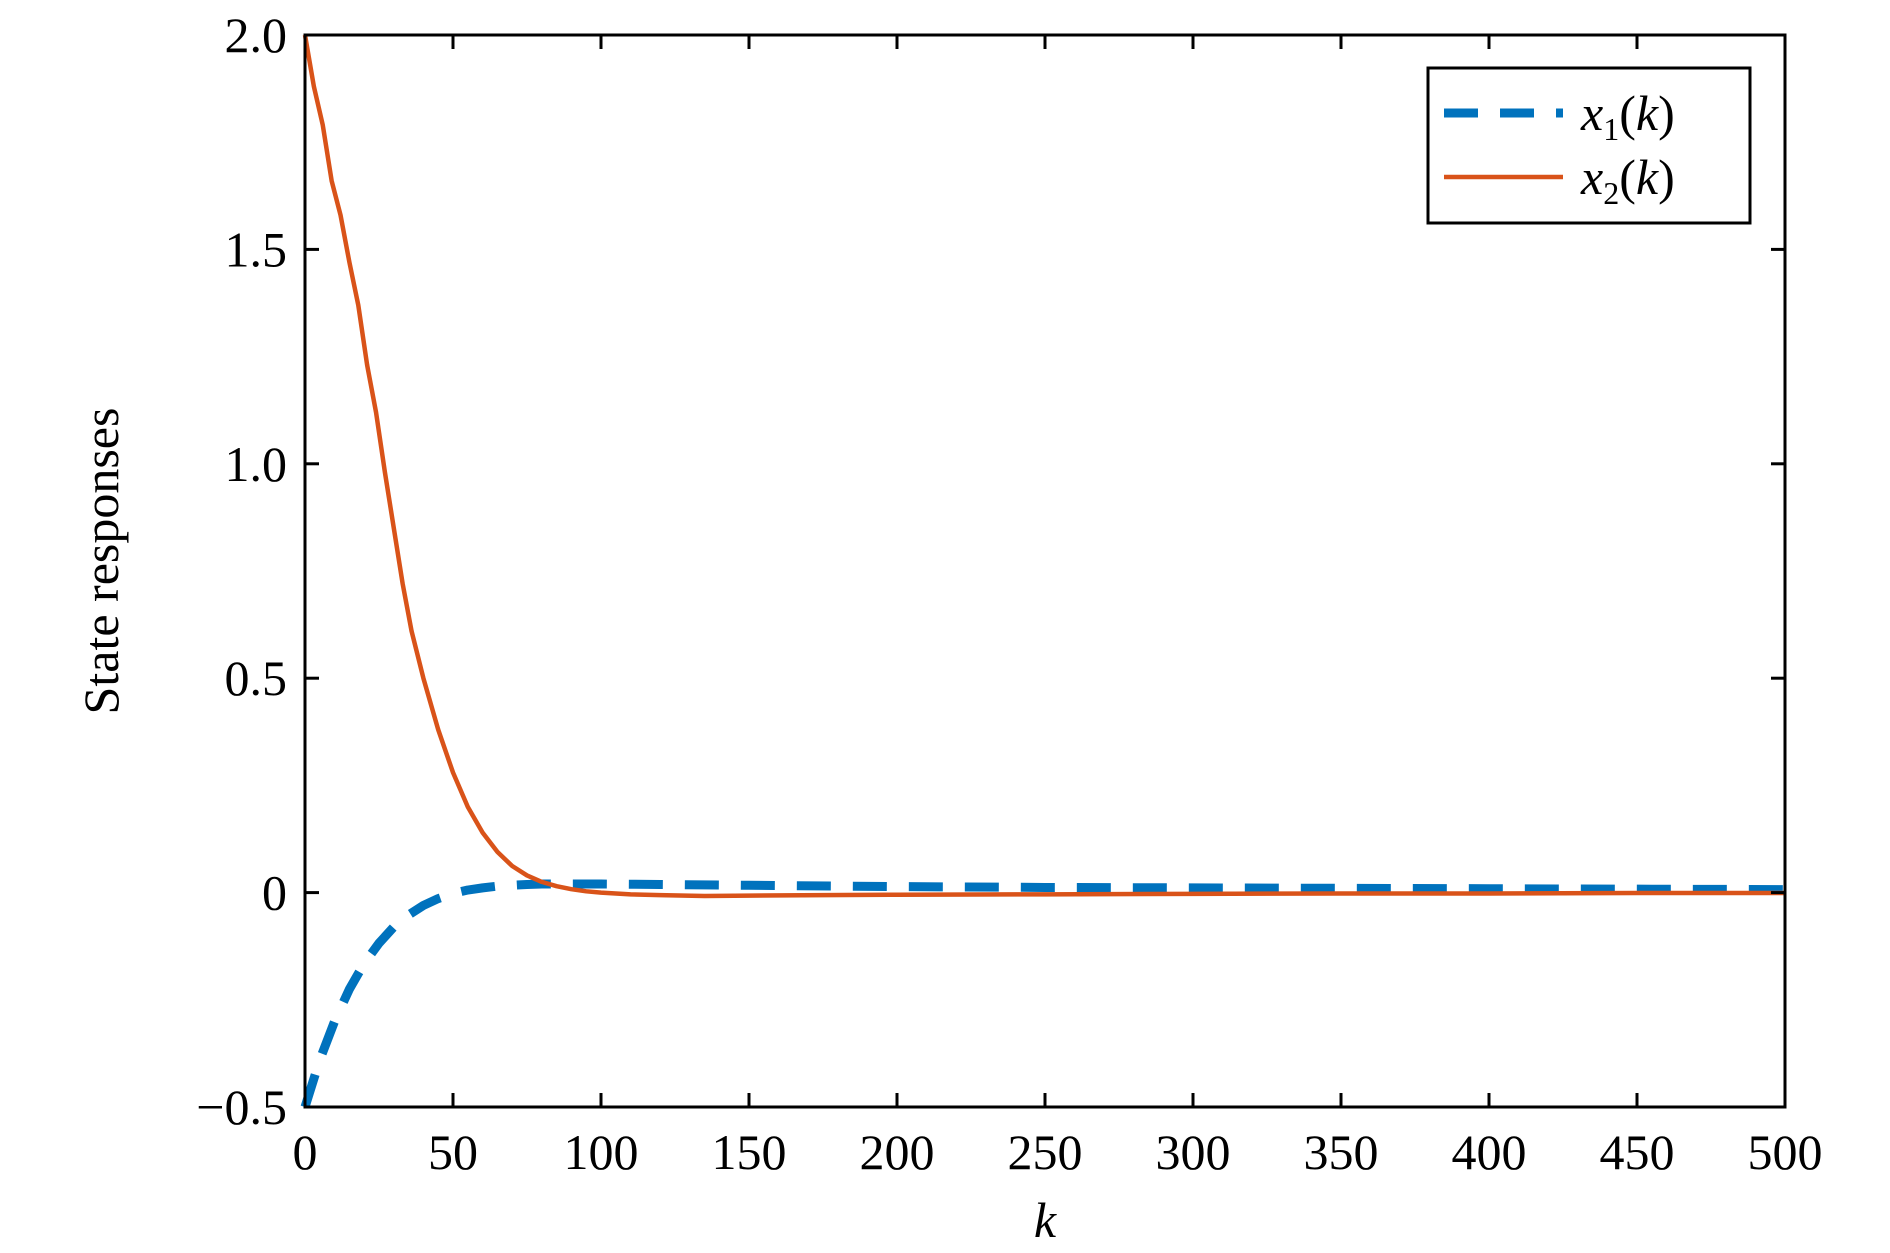 The width and height of the screenshot is (1890, 1253). What do you see at coordinates (1559, 180) in the screenshot?
I see `legend-entry-2: x2(k)` at bounding box center [1559, 180].